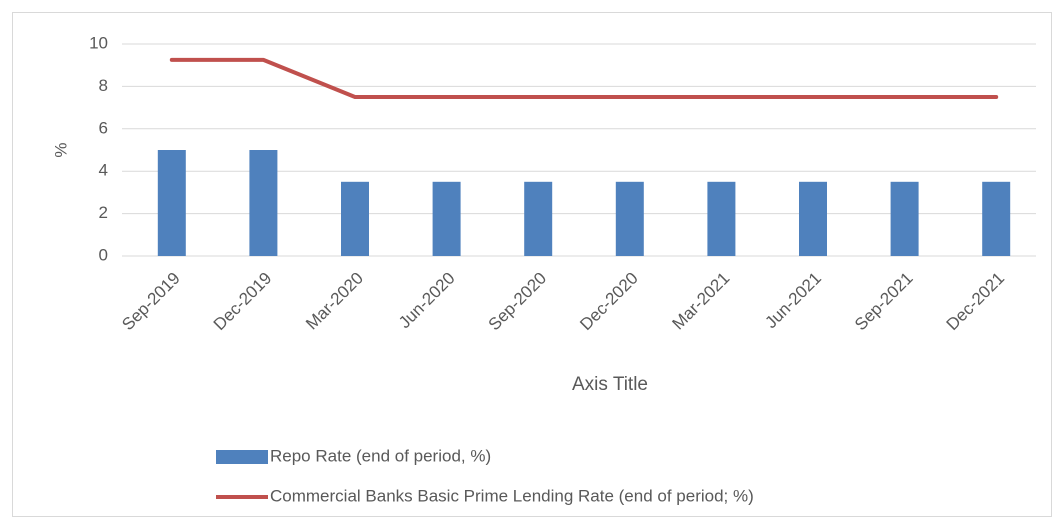  What do you see at coordinates (98, 42) in the screenshot?
I see `y-tick-label: 10` at bounding box center [98, 42].